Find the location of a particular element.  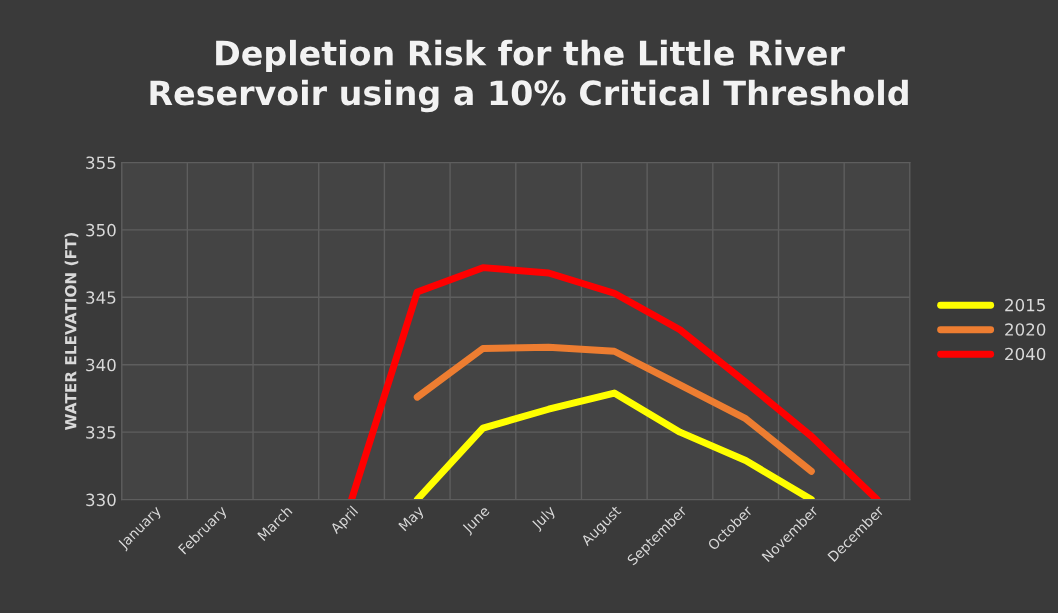

y-tick-label: 335 is located at coordinates (101, 432).